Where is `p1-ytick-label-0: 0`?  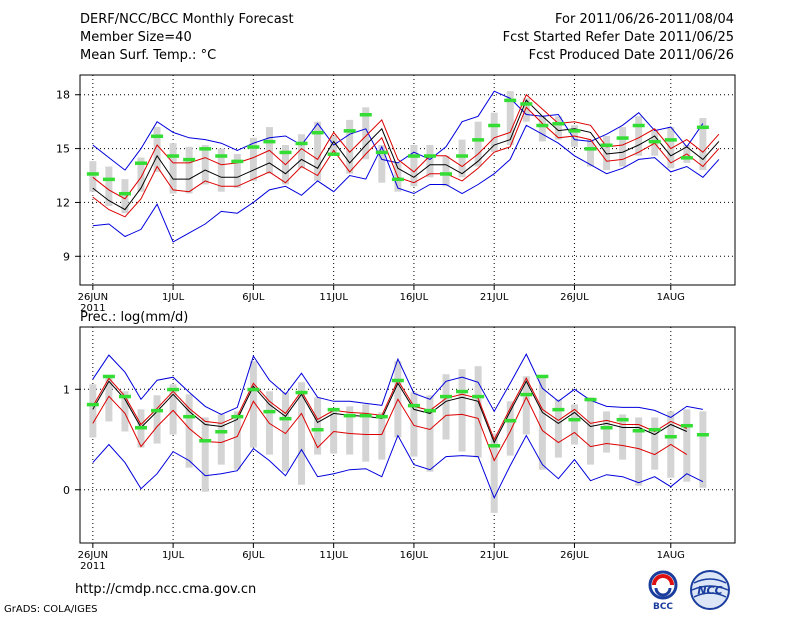 p1-ytick-label-0: 0 is located at coordinates (66, 490).